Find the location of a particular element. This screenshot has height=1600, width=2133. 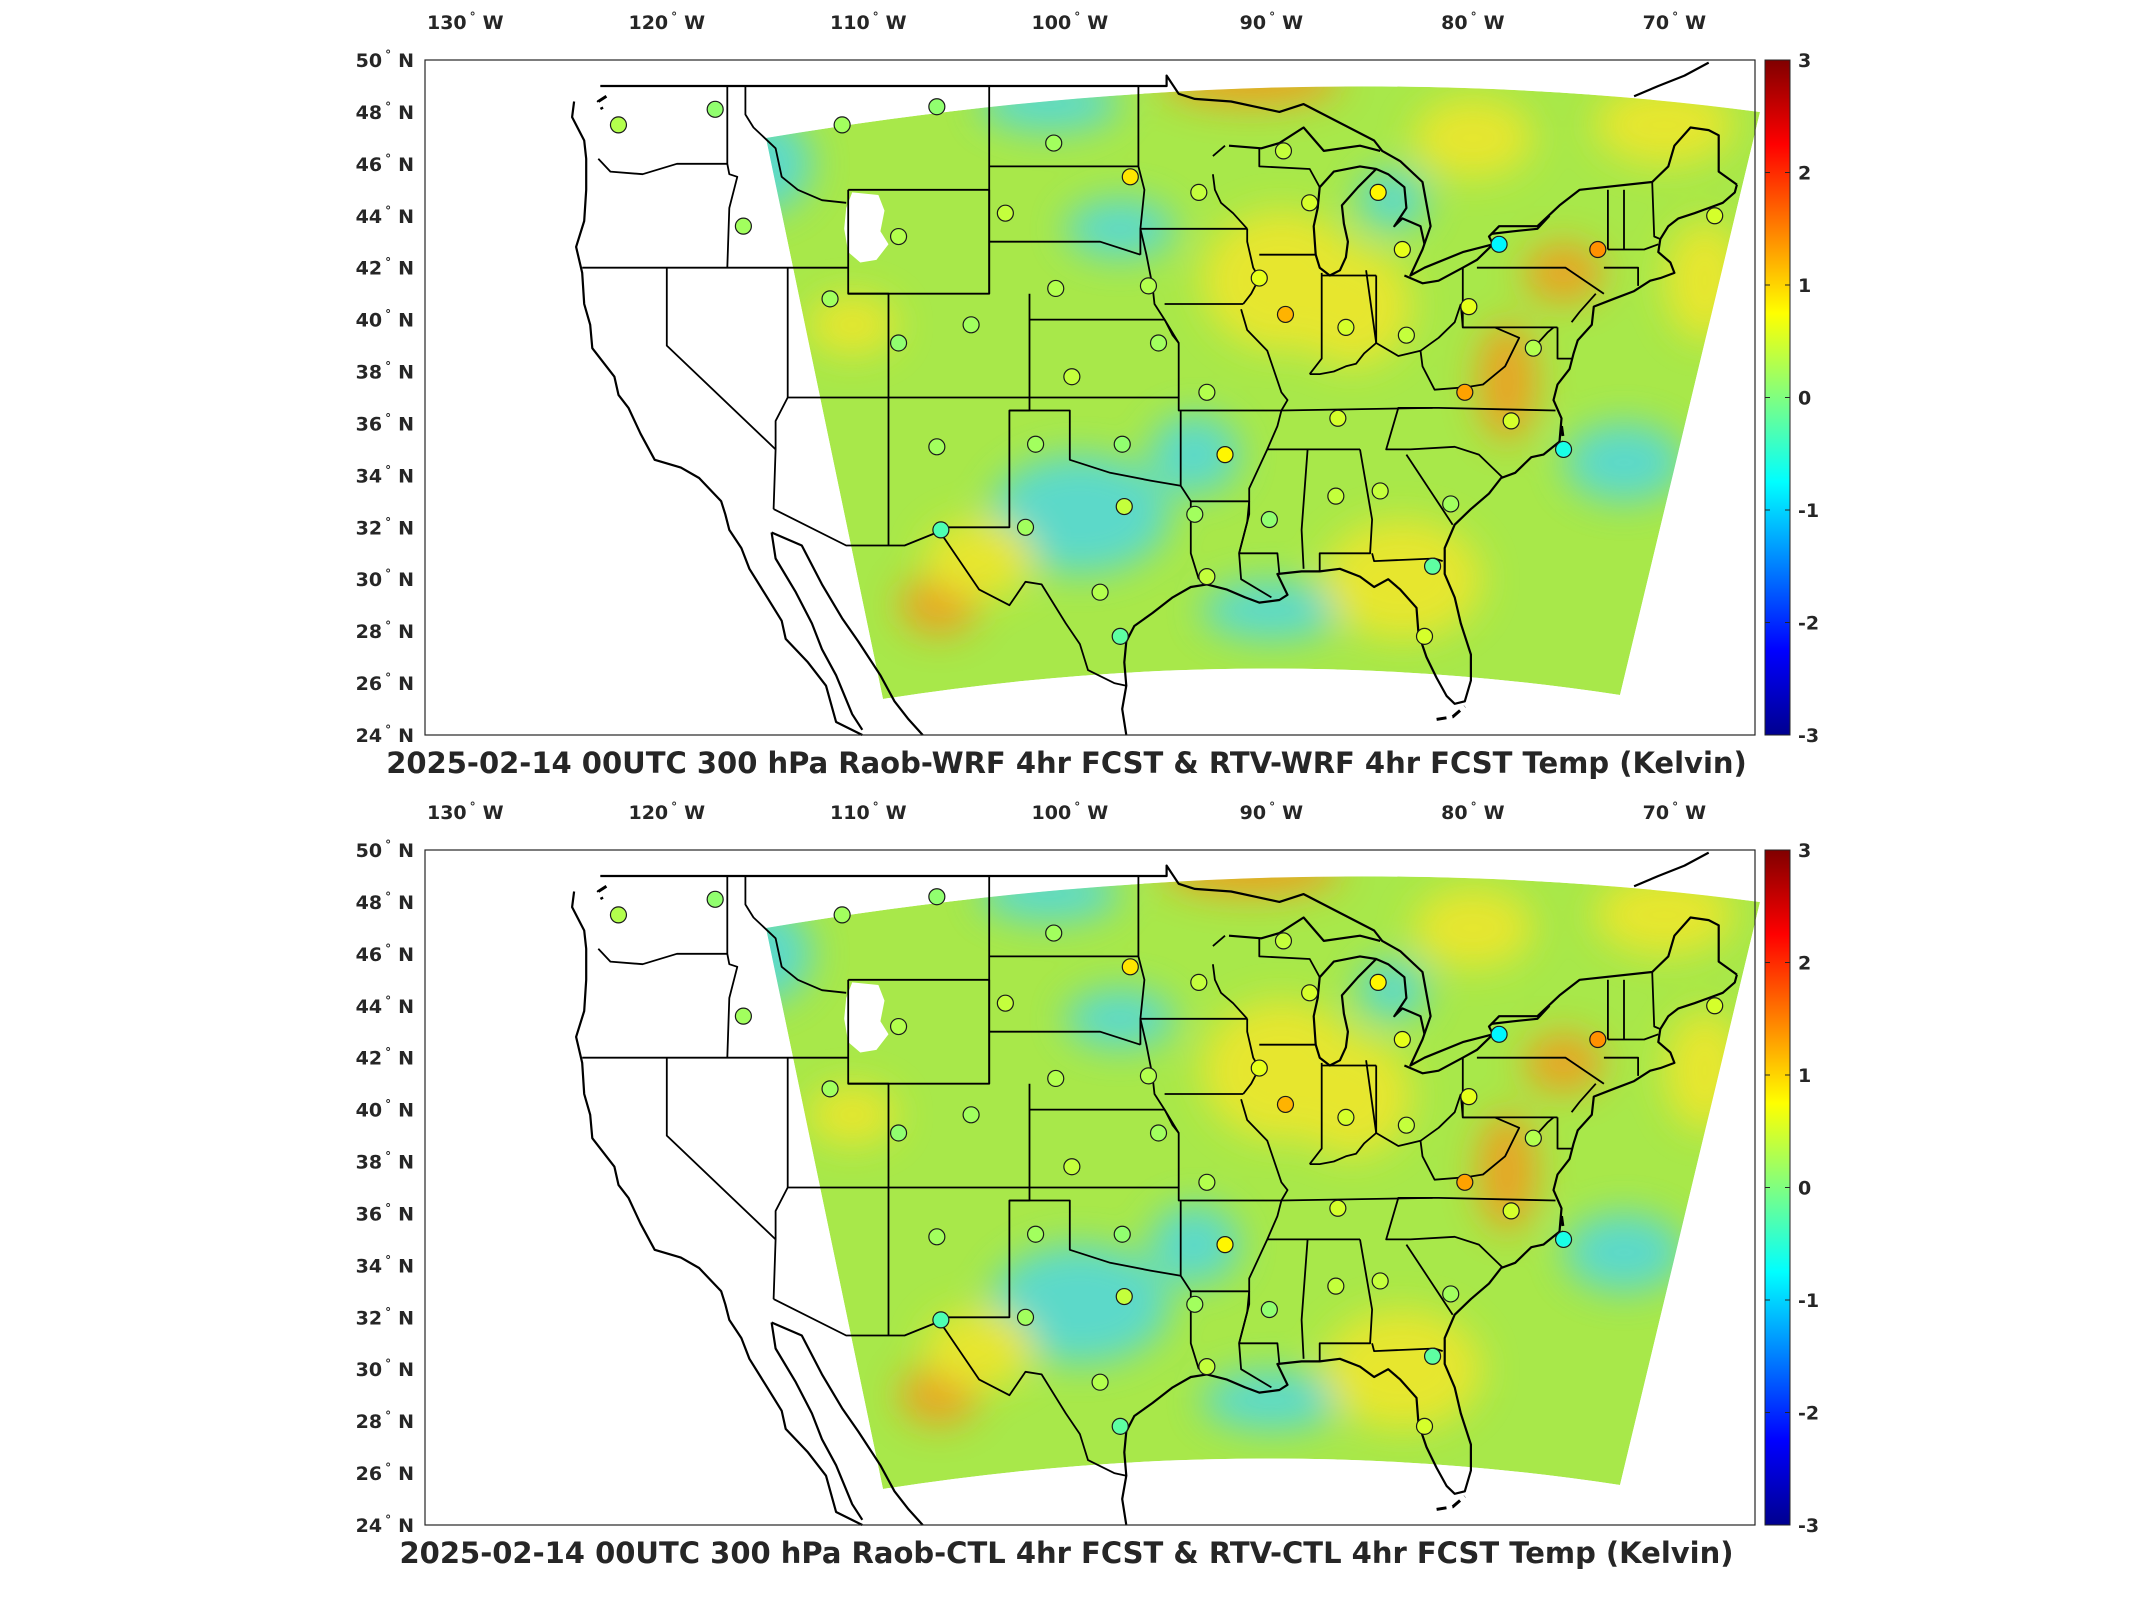

colorbar-tick-label: -2 is located at coordinates (1808, 624).